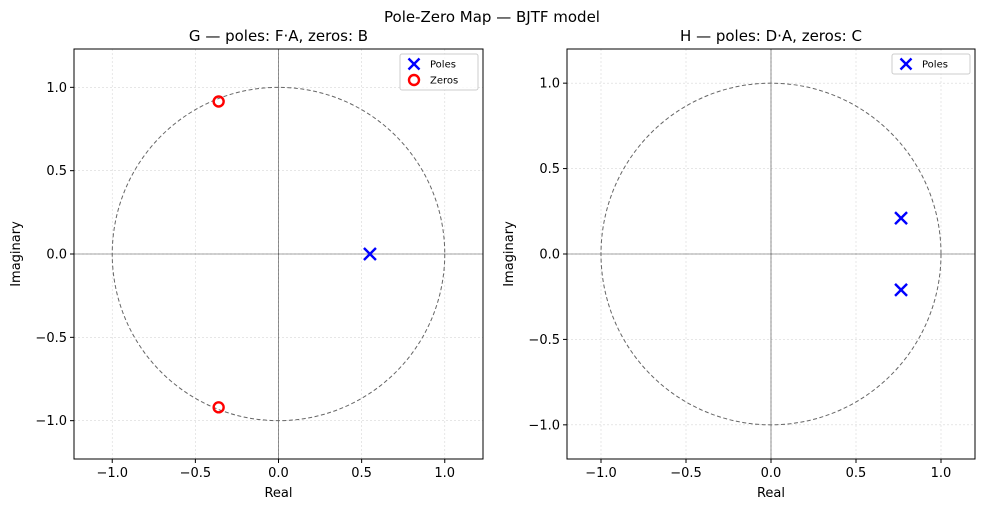  Describe the element at coordinates (439, 72) in the screenshot. I see `legend: Poles Zeros` at that location.